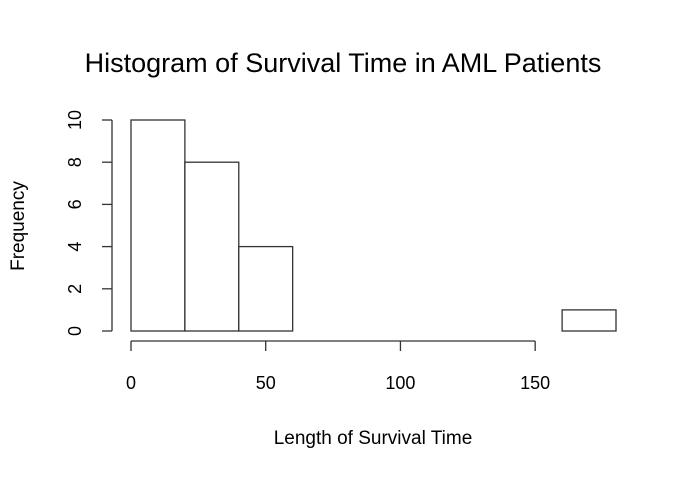  Describe the element at coordinates (75, 247) in the screenshot. I see `y-tick-label: 4` at that location.